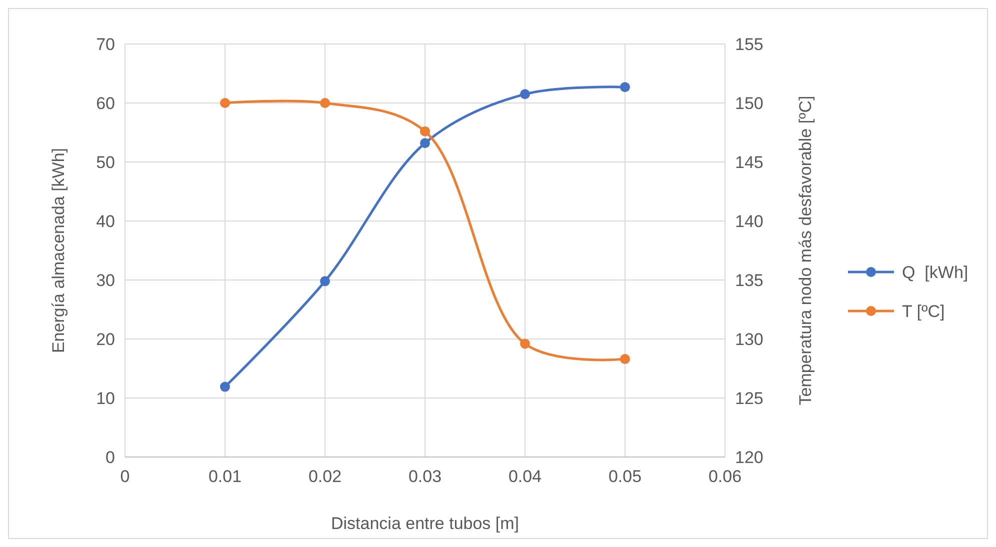 This screenshot has height=547, width=996. Describe the element at coordinates (749, 221) in the screenshot. I see `y2-tick-label: 140` at that location.